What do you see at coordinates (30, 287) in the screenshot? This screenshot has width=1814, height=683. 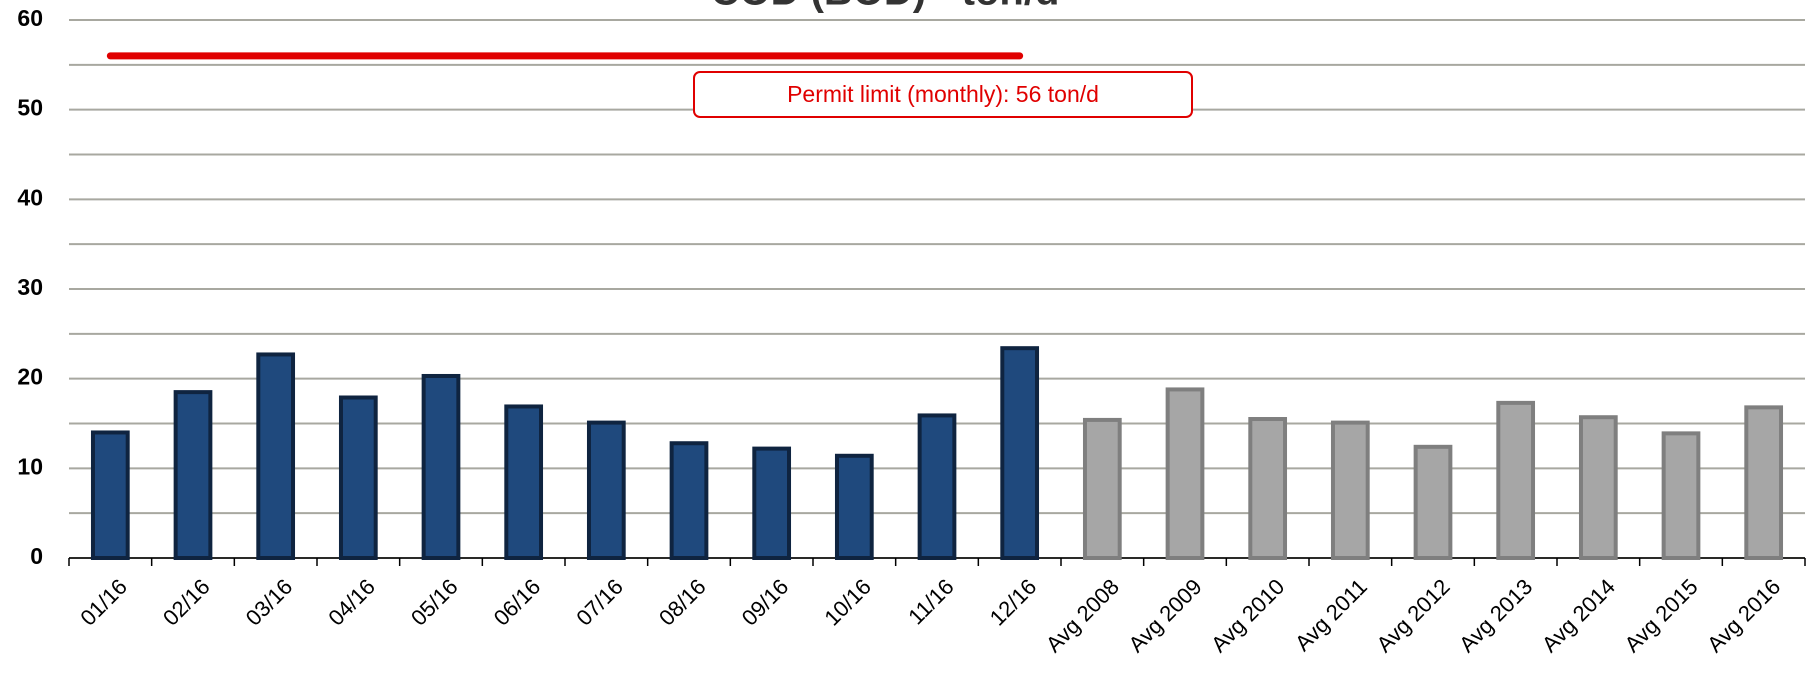 I see `y-tick-label: 30` at bounding box center [30, 287].